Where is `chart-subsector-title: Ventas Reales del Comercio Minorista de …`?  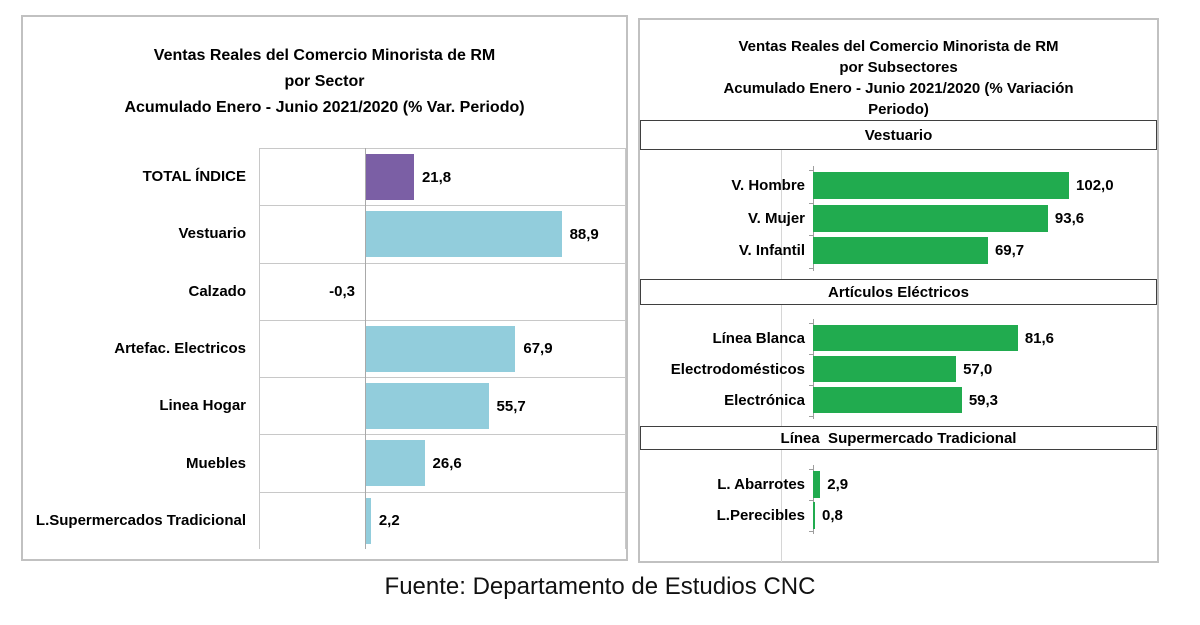 chart-subsector-title: Ventas Reales del Comercio Minorista de … is located at coordinates (898, 70).